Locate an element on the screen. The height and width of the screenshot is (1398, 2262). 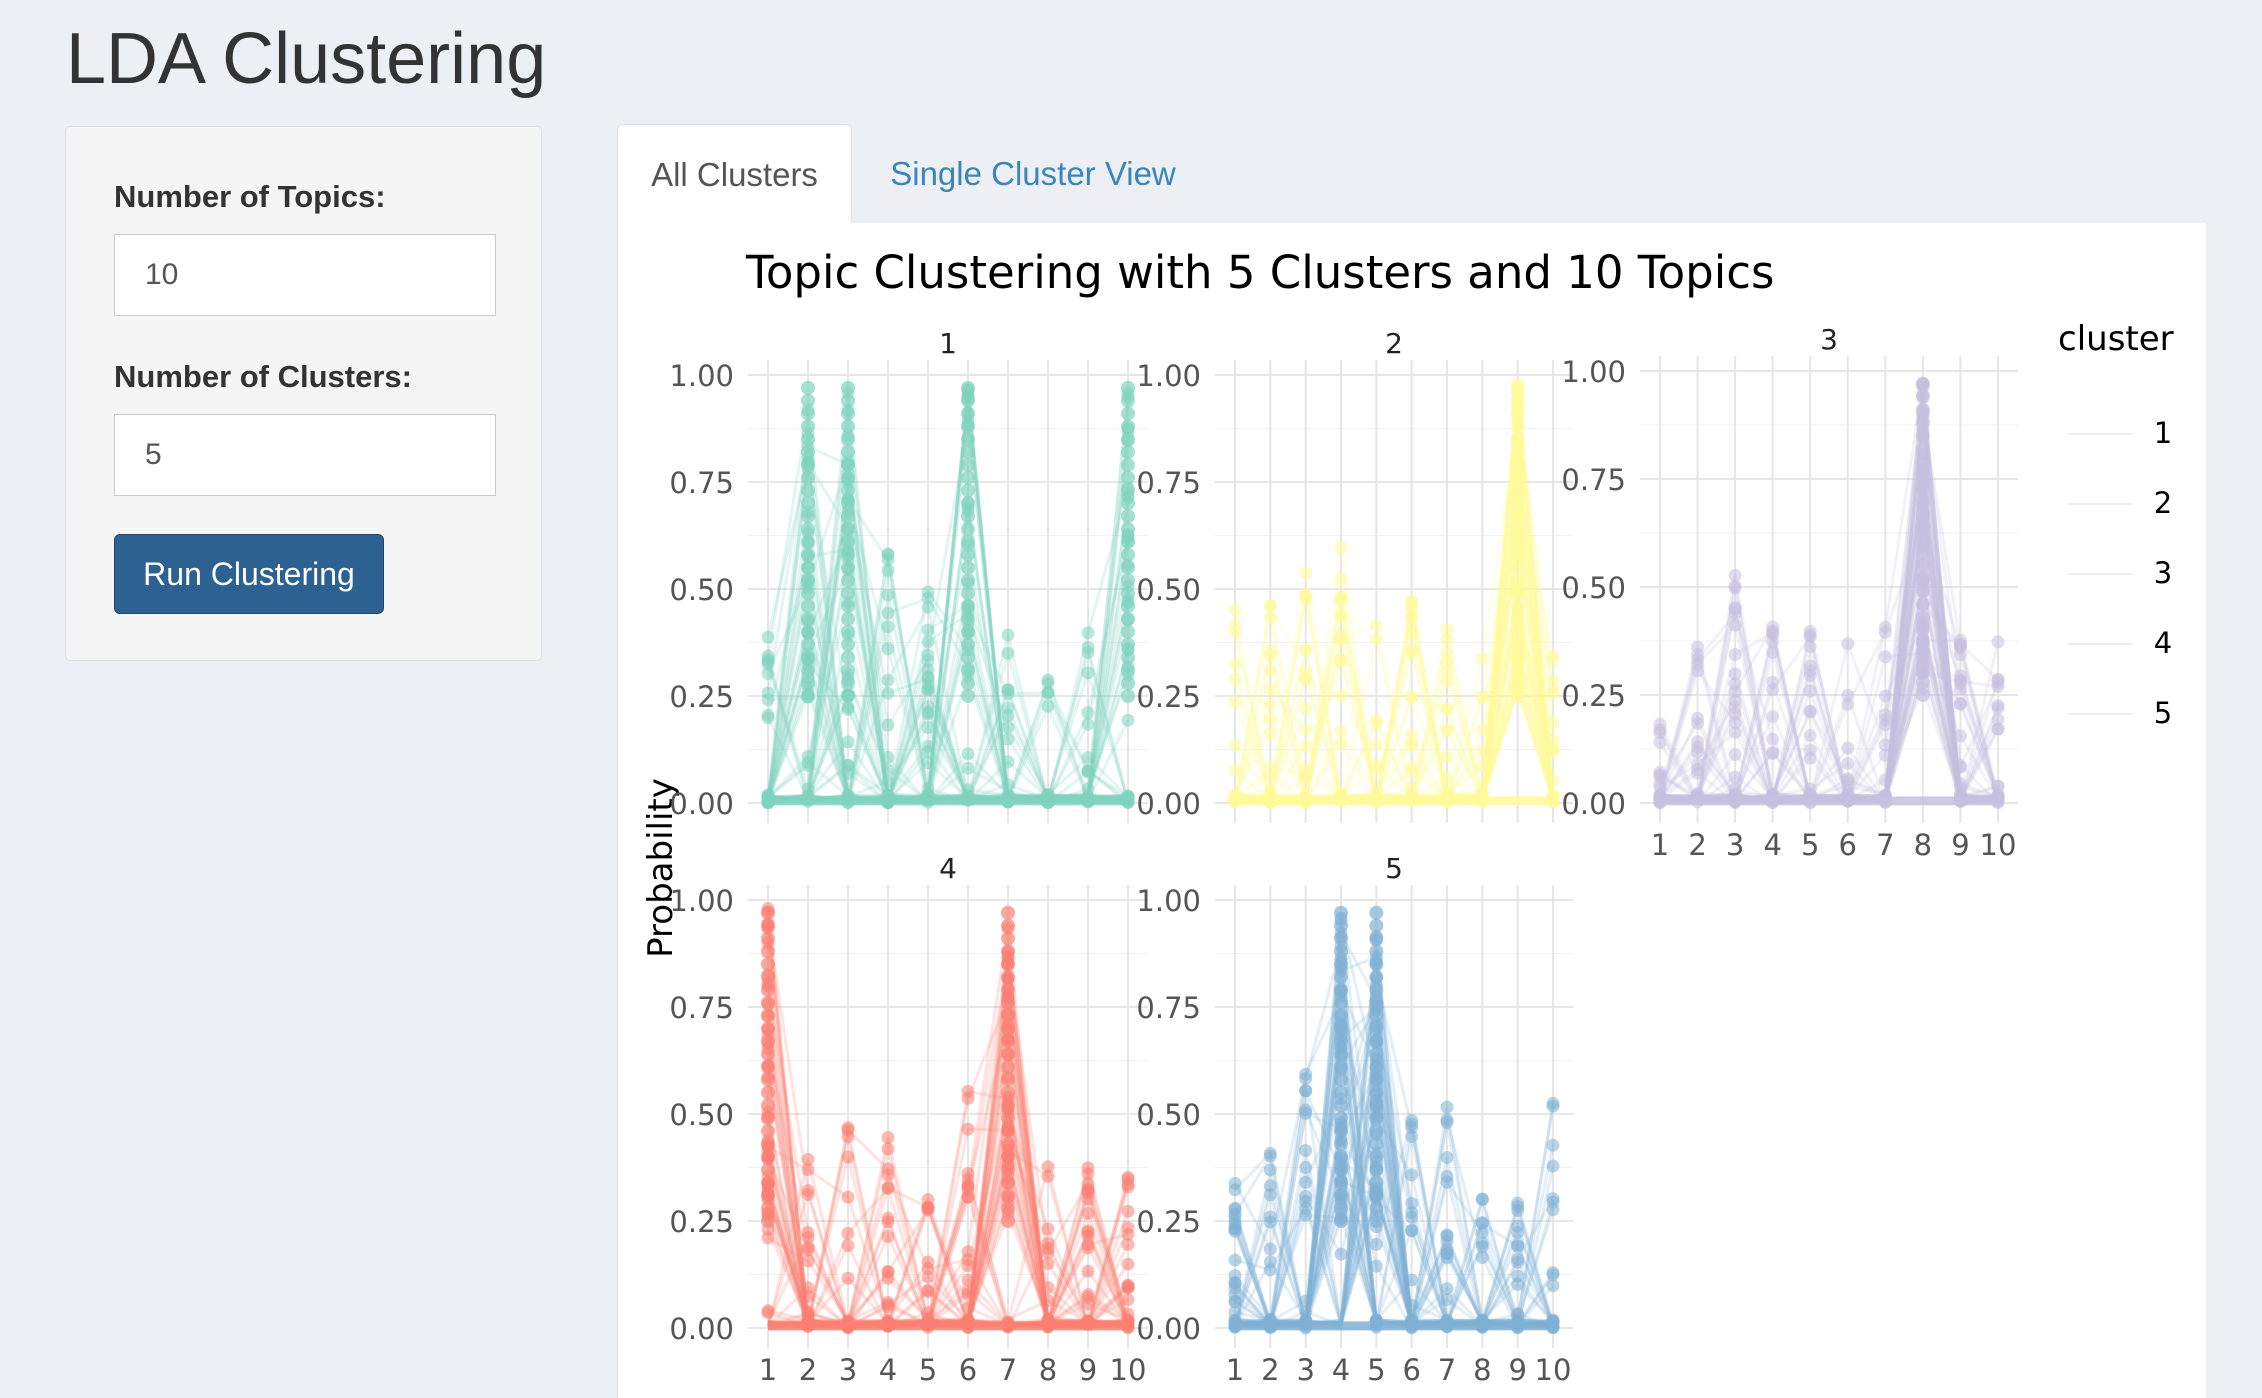
tab-single-cluster-view: Single Cluster View is located at coordinates (1033, 173).